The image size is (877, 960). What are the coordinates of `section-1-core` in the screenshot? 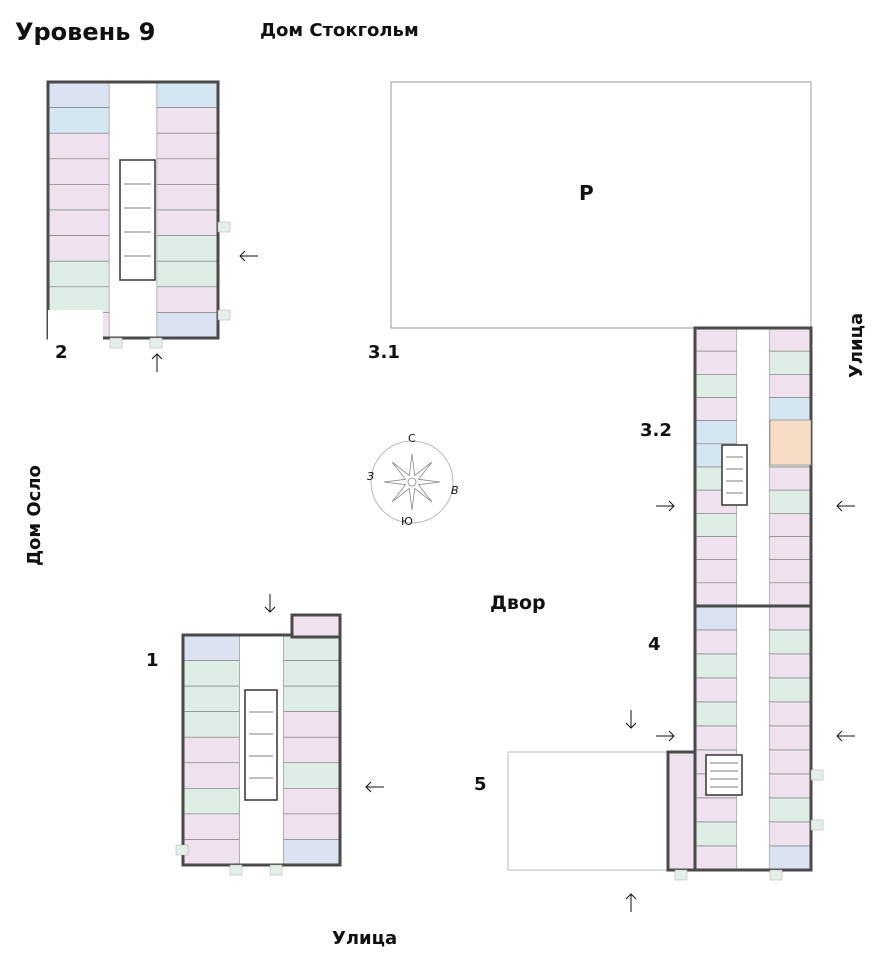 It's located at (261, 745).